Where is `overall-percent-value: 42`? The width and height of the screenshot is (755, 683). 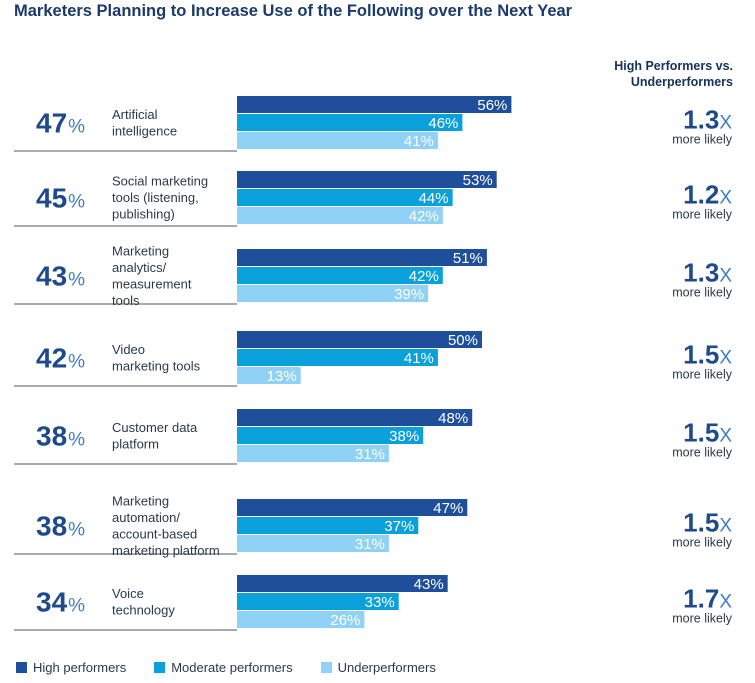
overall-percent-value: 42 is located at coordinates (51, 358).